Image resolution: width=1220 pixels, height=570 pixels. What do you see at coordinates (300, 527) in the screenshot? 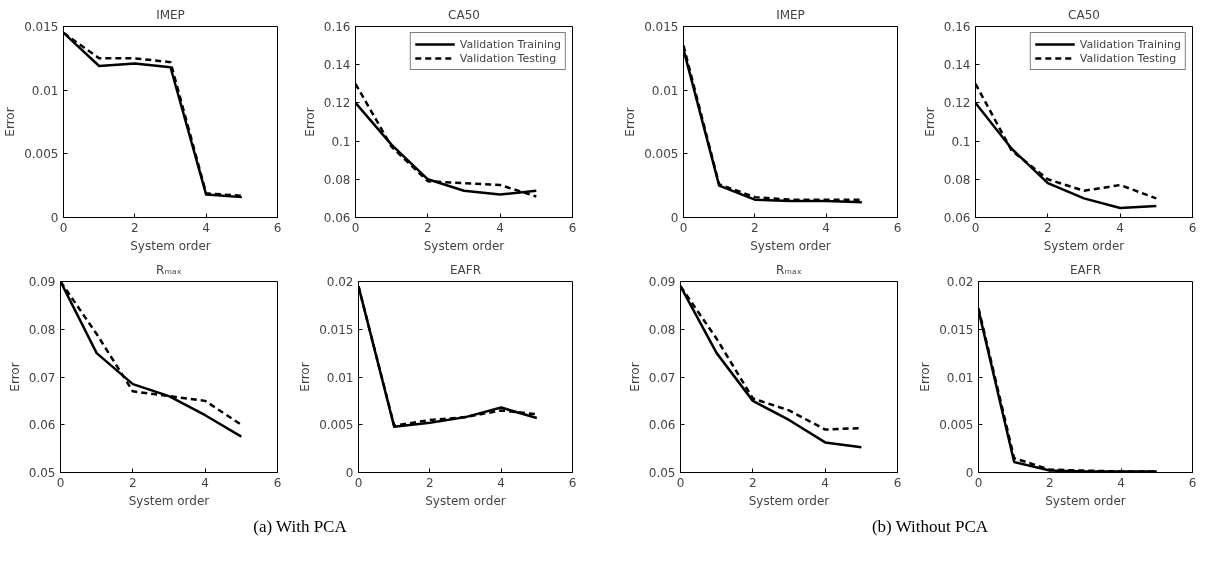
I see `text: (a) With PCA` at bounding box center [300, 527].